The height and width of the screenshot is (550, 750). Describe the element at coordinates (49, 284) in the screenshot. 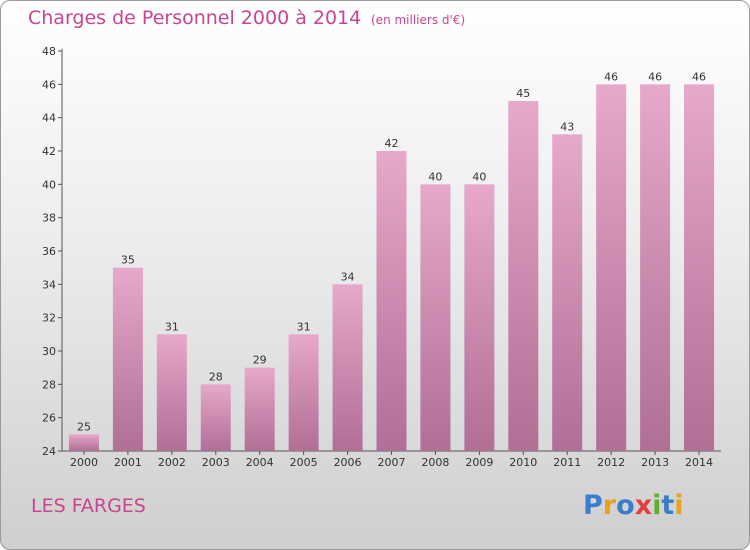

I see `y-tick-label: 34` at that location.